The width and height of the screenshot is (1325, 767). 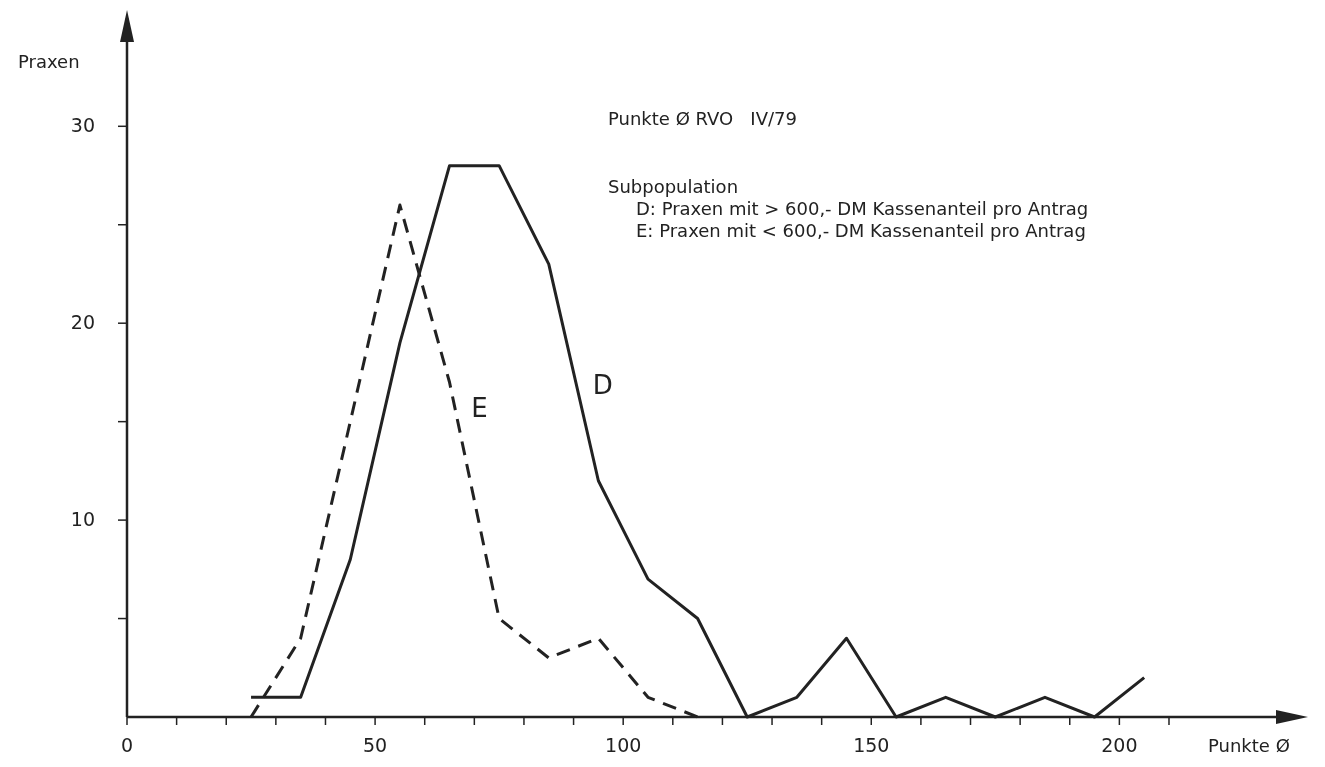 I want to click on series-label: D, so click(x=602, y=384).